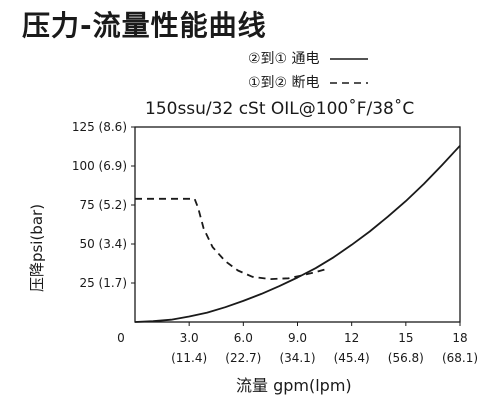 This screenshot has width=489, height=405. What do you see at coordinates (351, 338) in the screenshot?
I see `x-tick-label: 12` at bounding box center [351, 338].